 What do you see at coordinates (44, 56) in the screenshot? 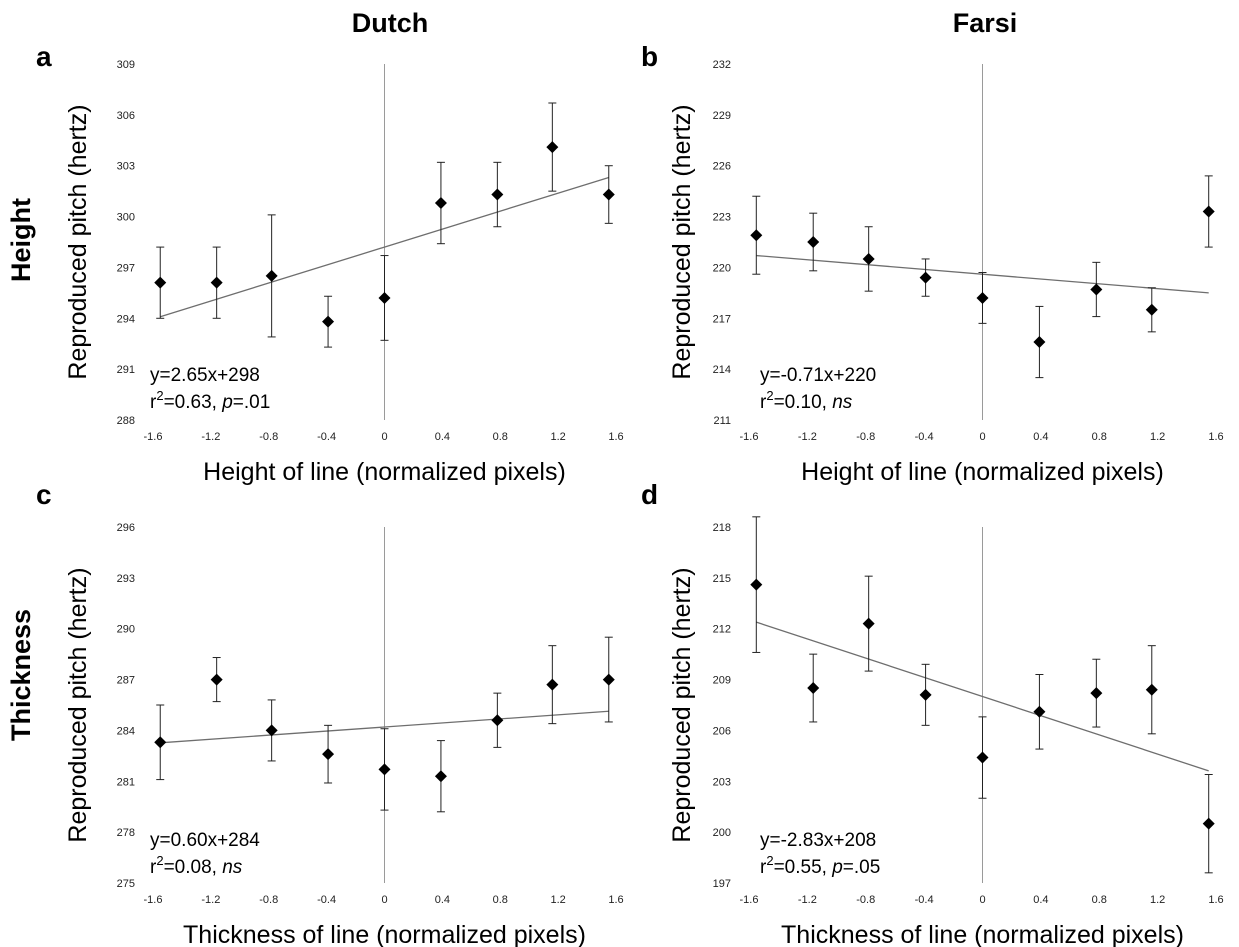
I see `panel-letter: a` at bounding box center [44, 56].